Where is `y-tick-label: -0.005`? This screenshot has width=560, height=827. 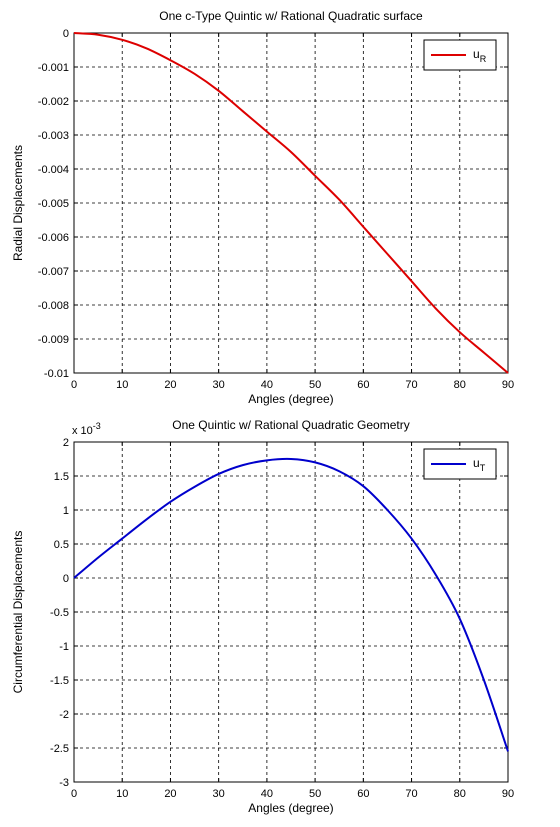 y-tick-label: -0.005 is located at coordinates (53, 204).